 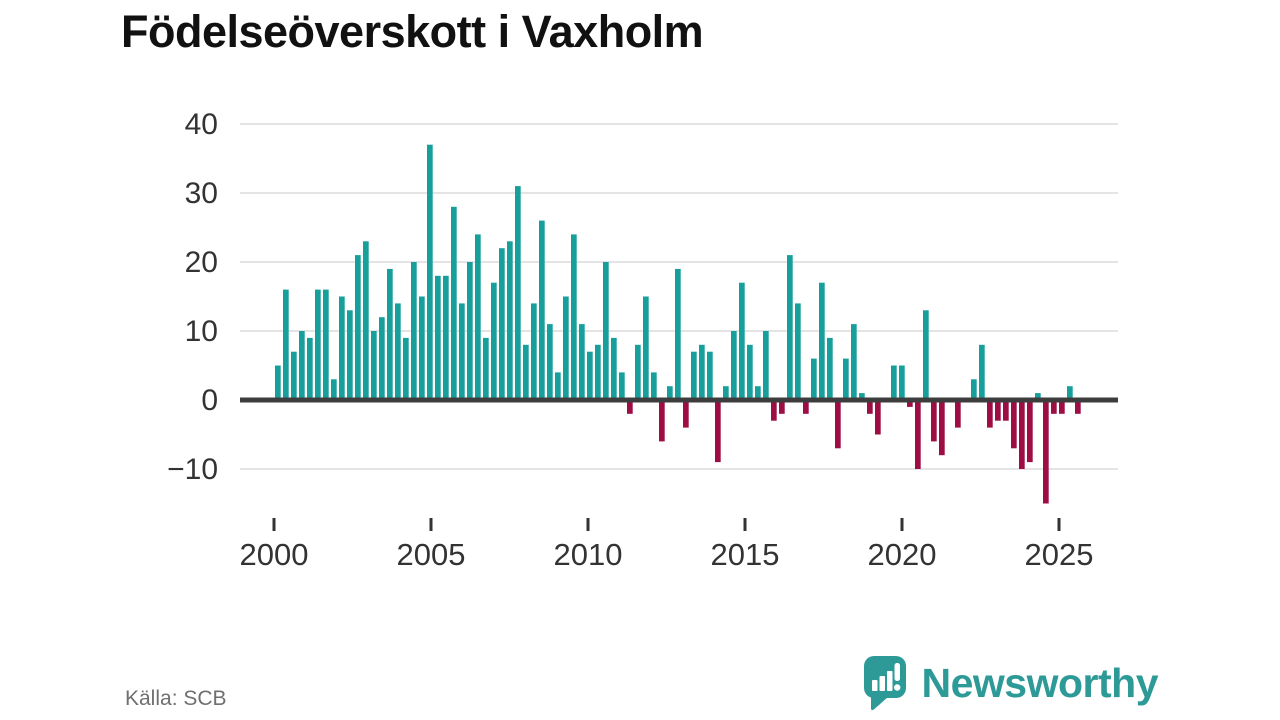 What do you see at coordinates (209, 400) in the screenshot?
I see `y-axis-tick-label: 0` at bounding box center [209, 400].